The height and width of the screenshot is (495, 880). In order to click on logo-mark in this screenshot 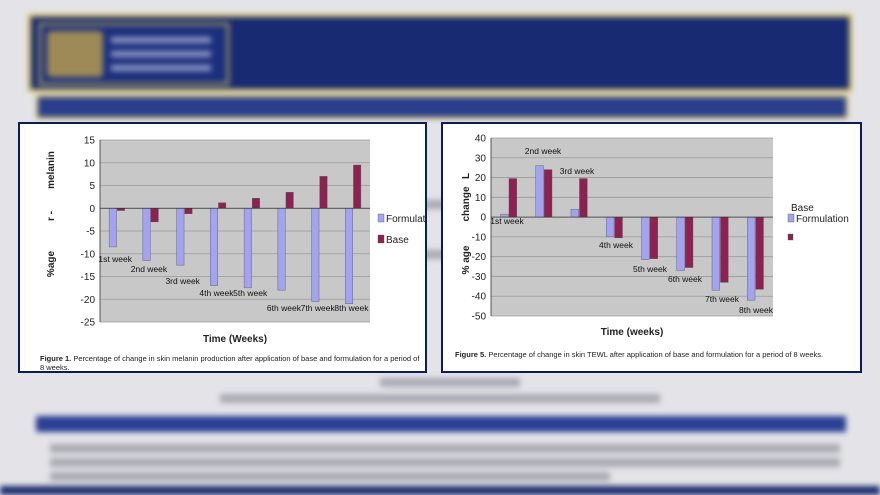, I will do `click(75, 54)`.